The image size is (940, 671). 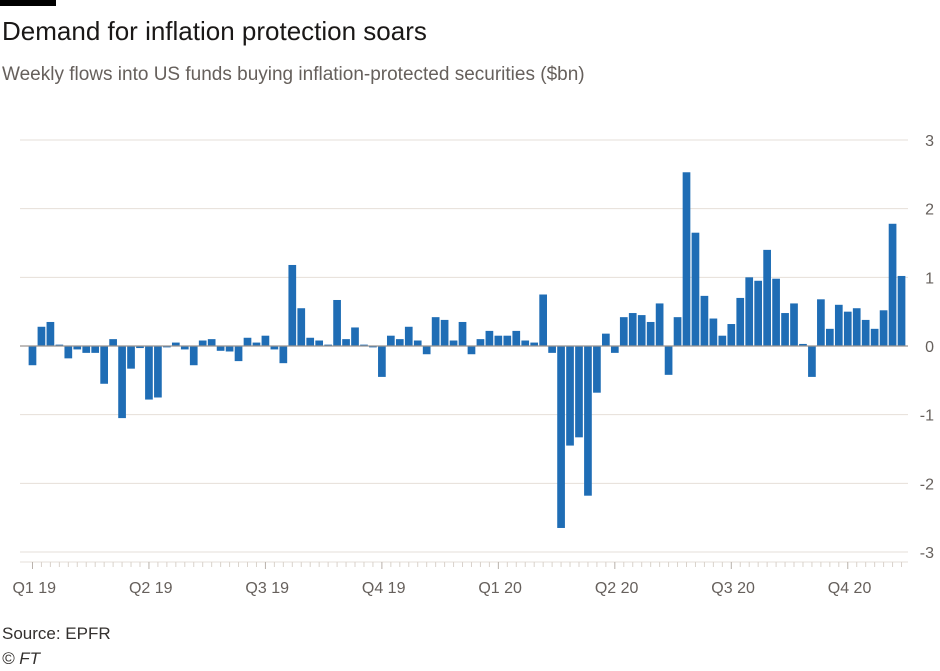 I want to click on source-note: Source: EPFR, so click(x=56, y=633).